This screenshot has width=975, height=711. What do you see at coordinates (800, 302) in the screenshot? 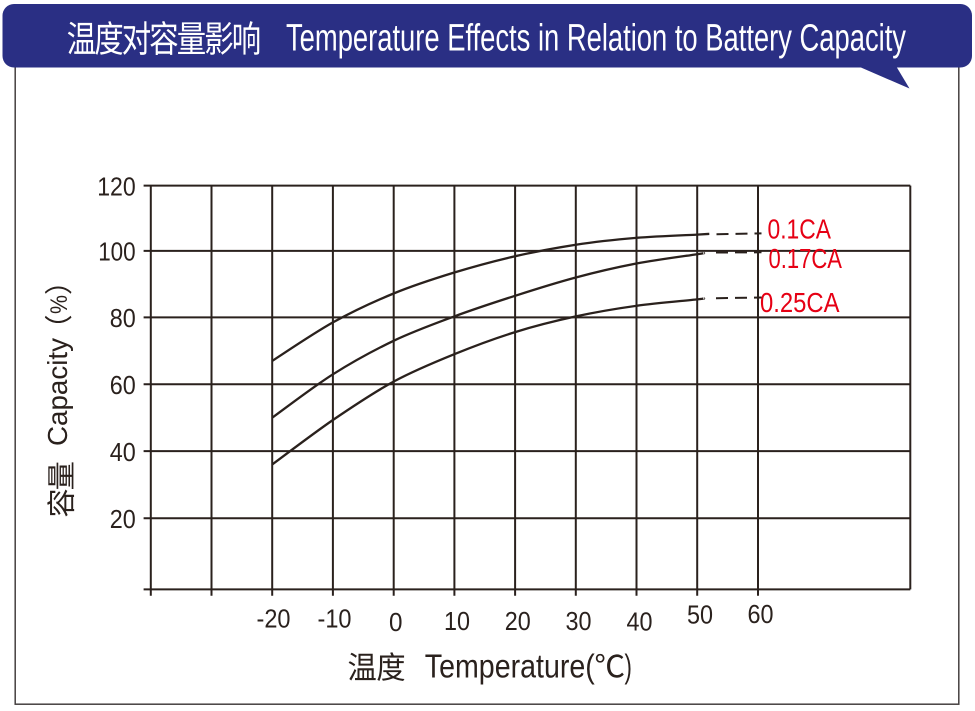
I see `svg-text: 0.25CA` at bounding box center [800, 302].